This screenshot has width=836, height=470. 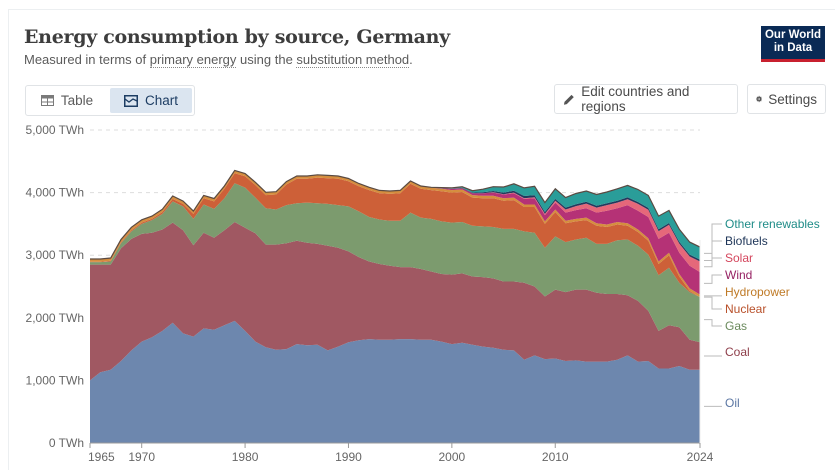 I want to click on gear-icon, so click(x=759, y=99).